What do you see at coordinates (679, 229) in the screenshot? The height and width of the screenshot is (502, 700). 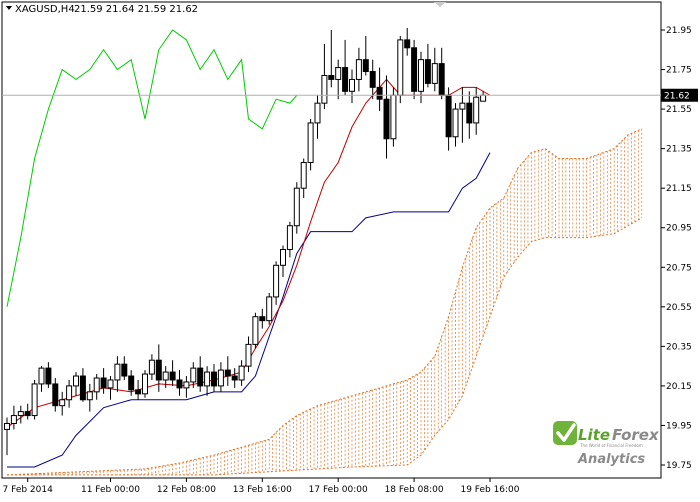 I see `y-tick-label: 20.95` at bounding box center [679, 229].